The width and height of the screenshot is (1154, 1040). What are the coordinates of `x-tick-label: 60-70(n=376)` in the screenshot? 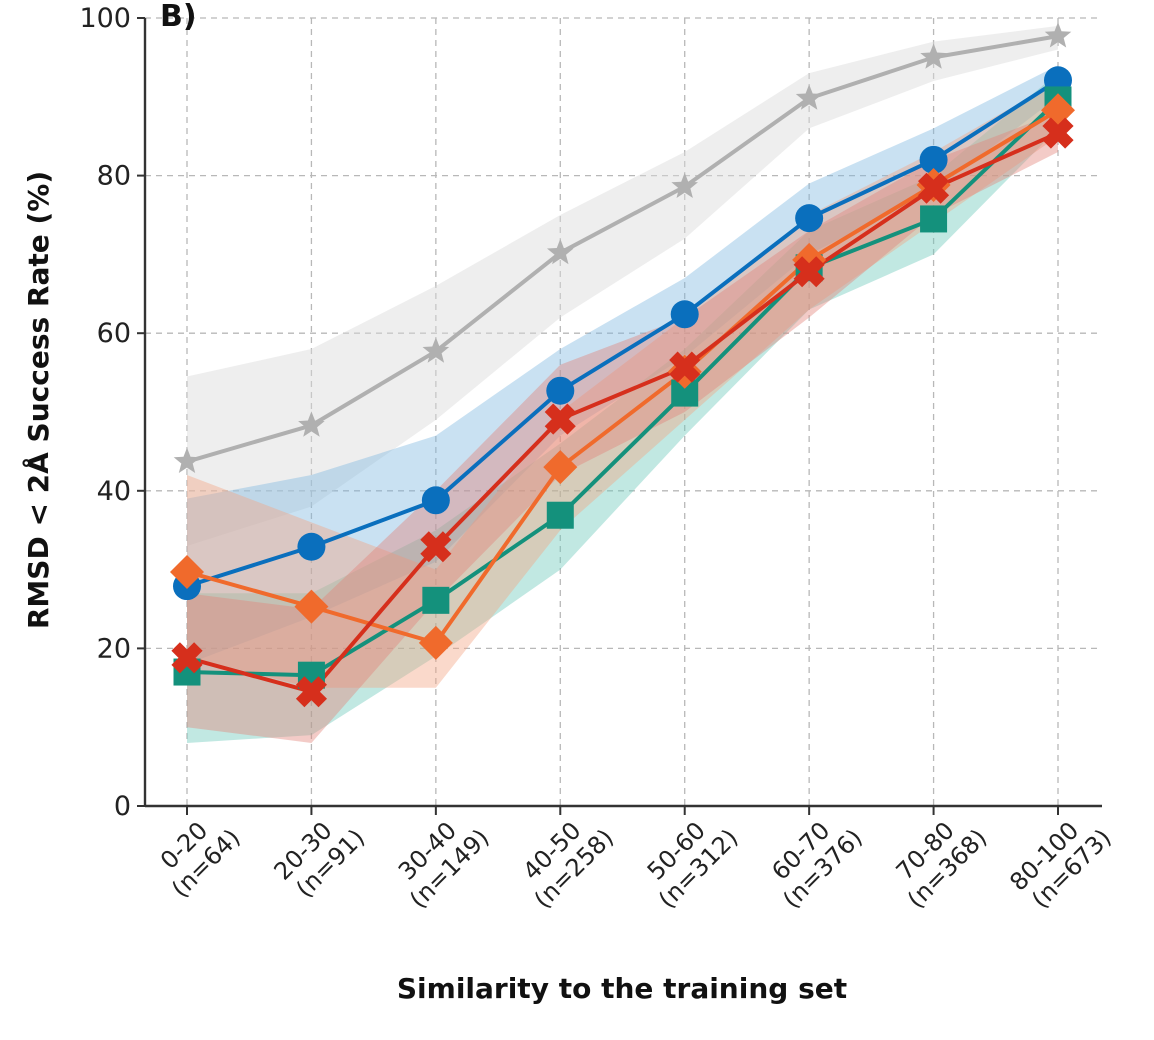 It's located at (817, 864).